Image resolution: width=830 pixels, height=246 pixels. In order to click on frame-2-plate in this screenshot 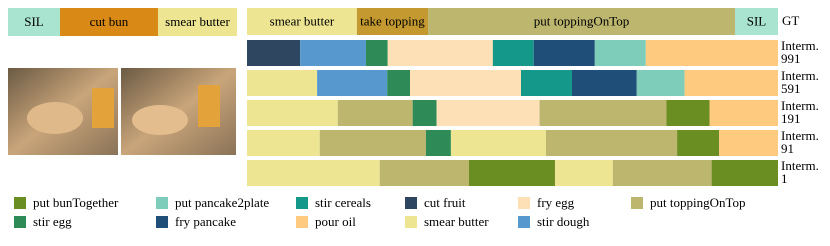, I will do `click(160, 120)`.